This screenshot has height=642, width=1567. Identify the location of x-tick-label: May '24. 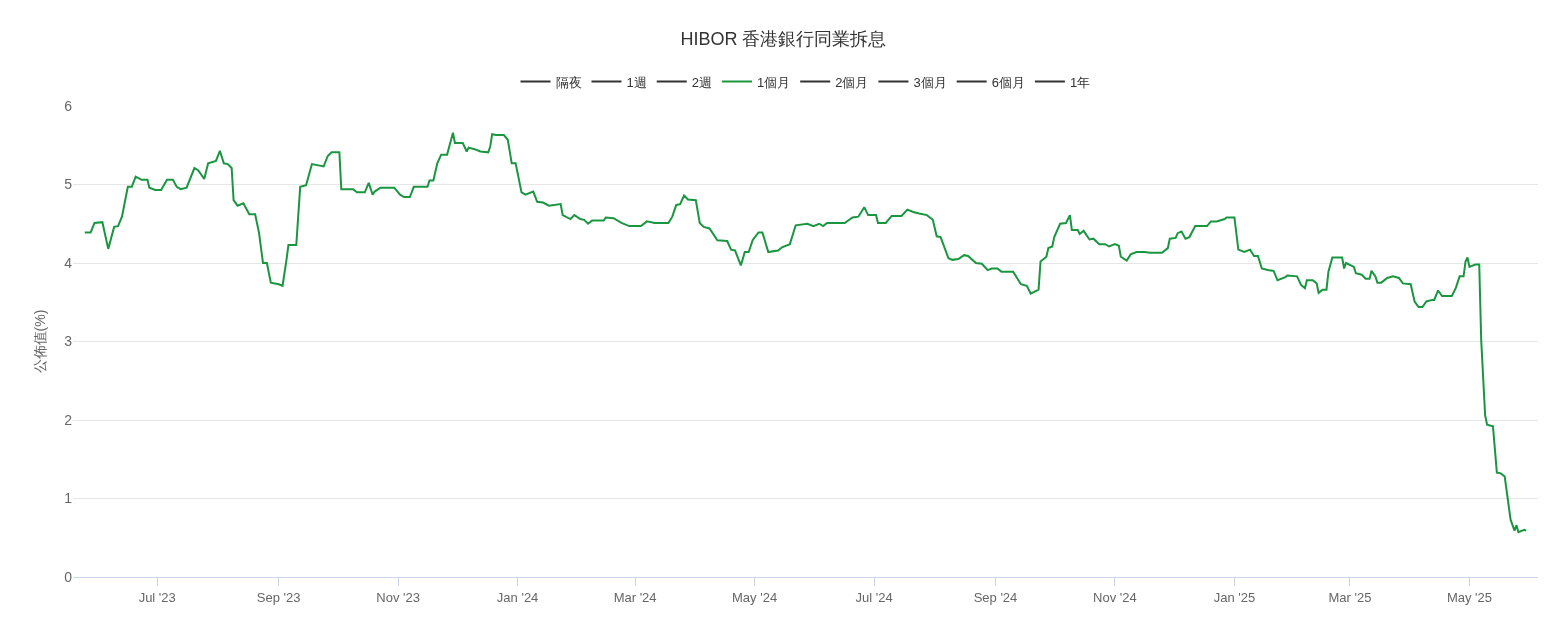
(755, 597).